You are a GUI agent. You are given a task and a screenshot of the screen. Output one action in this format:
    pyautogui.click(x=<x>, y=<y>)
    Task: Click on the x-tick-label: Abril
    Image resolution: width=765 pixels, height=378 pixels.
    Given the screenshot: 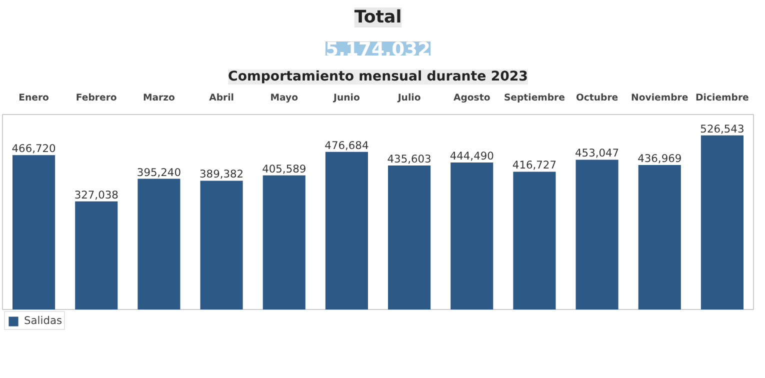 What is the action you would take?
    pyautogui.click(x=221, y=98)
    